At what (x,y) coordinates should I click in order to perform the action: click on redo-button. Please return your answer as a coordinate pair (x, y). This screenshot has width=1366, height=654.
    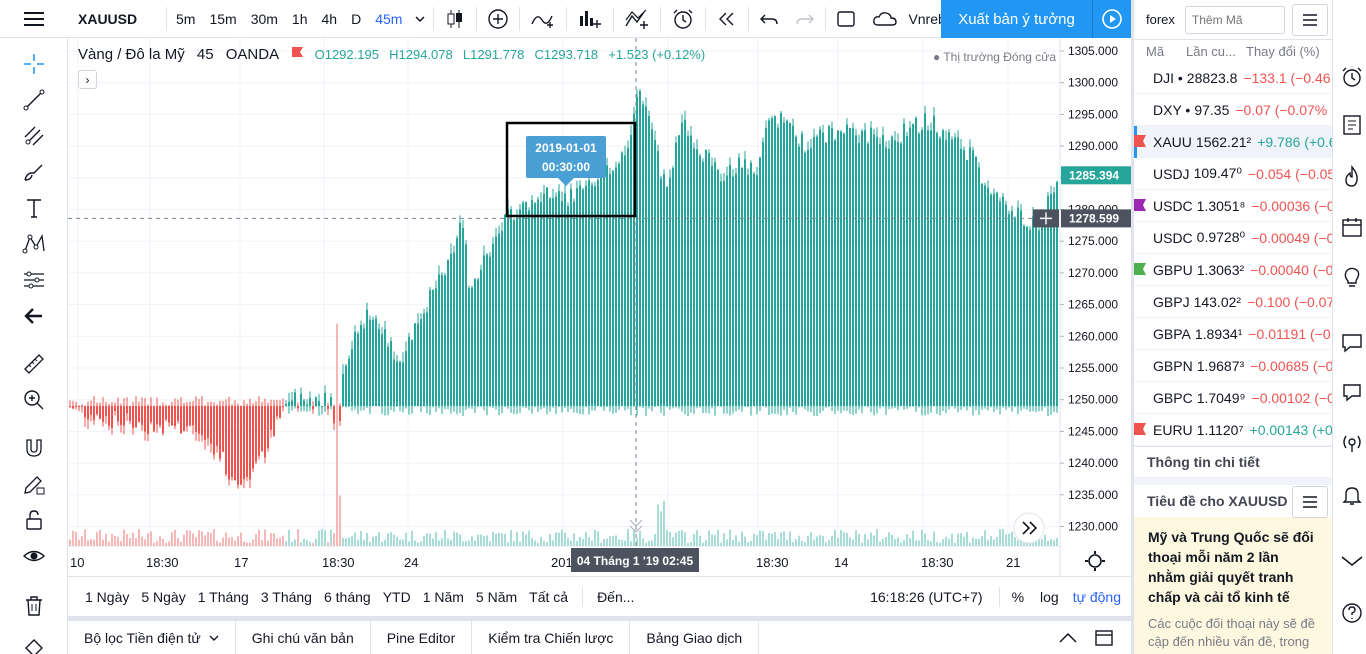
    Looking at the image, I should click on (805, 19).